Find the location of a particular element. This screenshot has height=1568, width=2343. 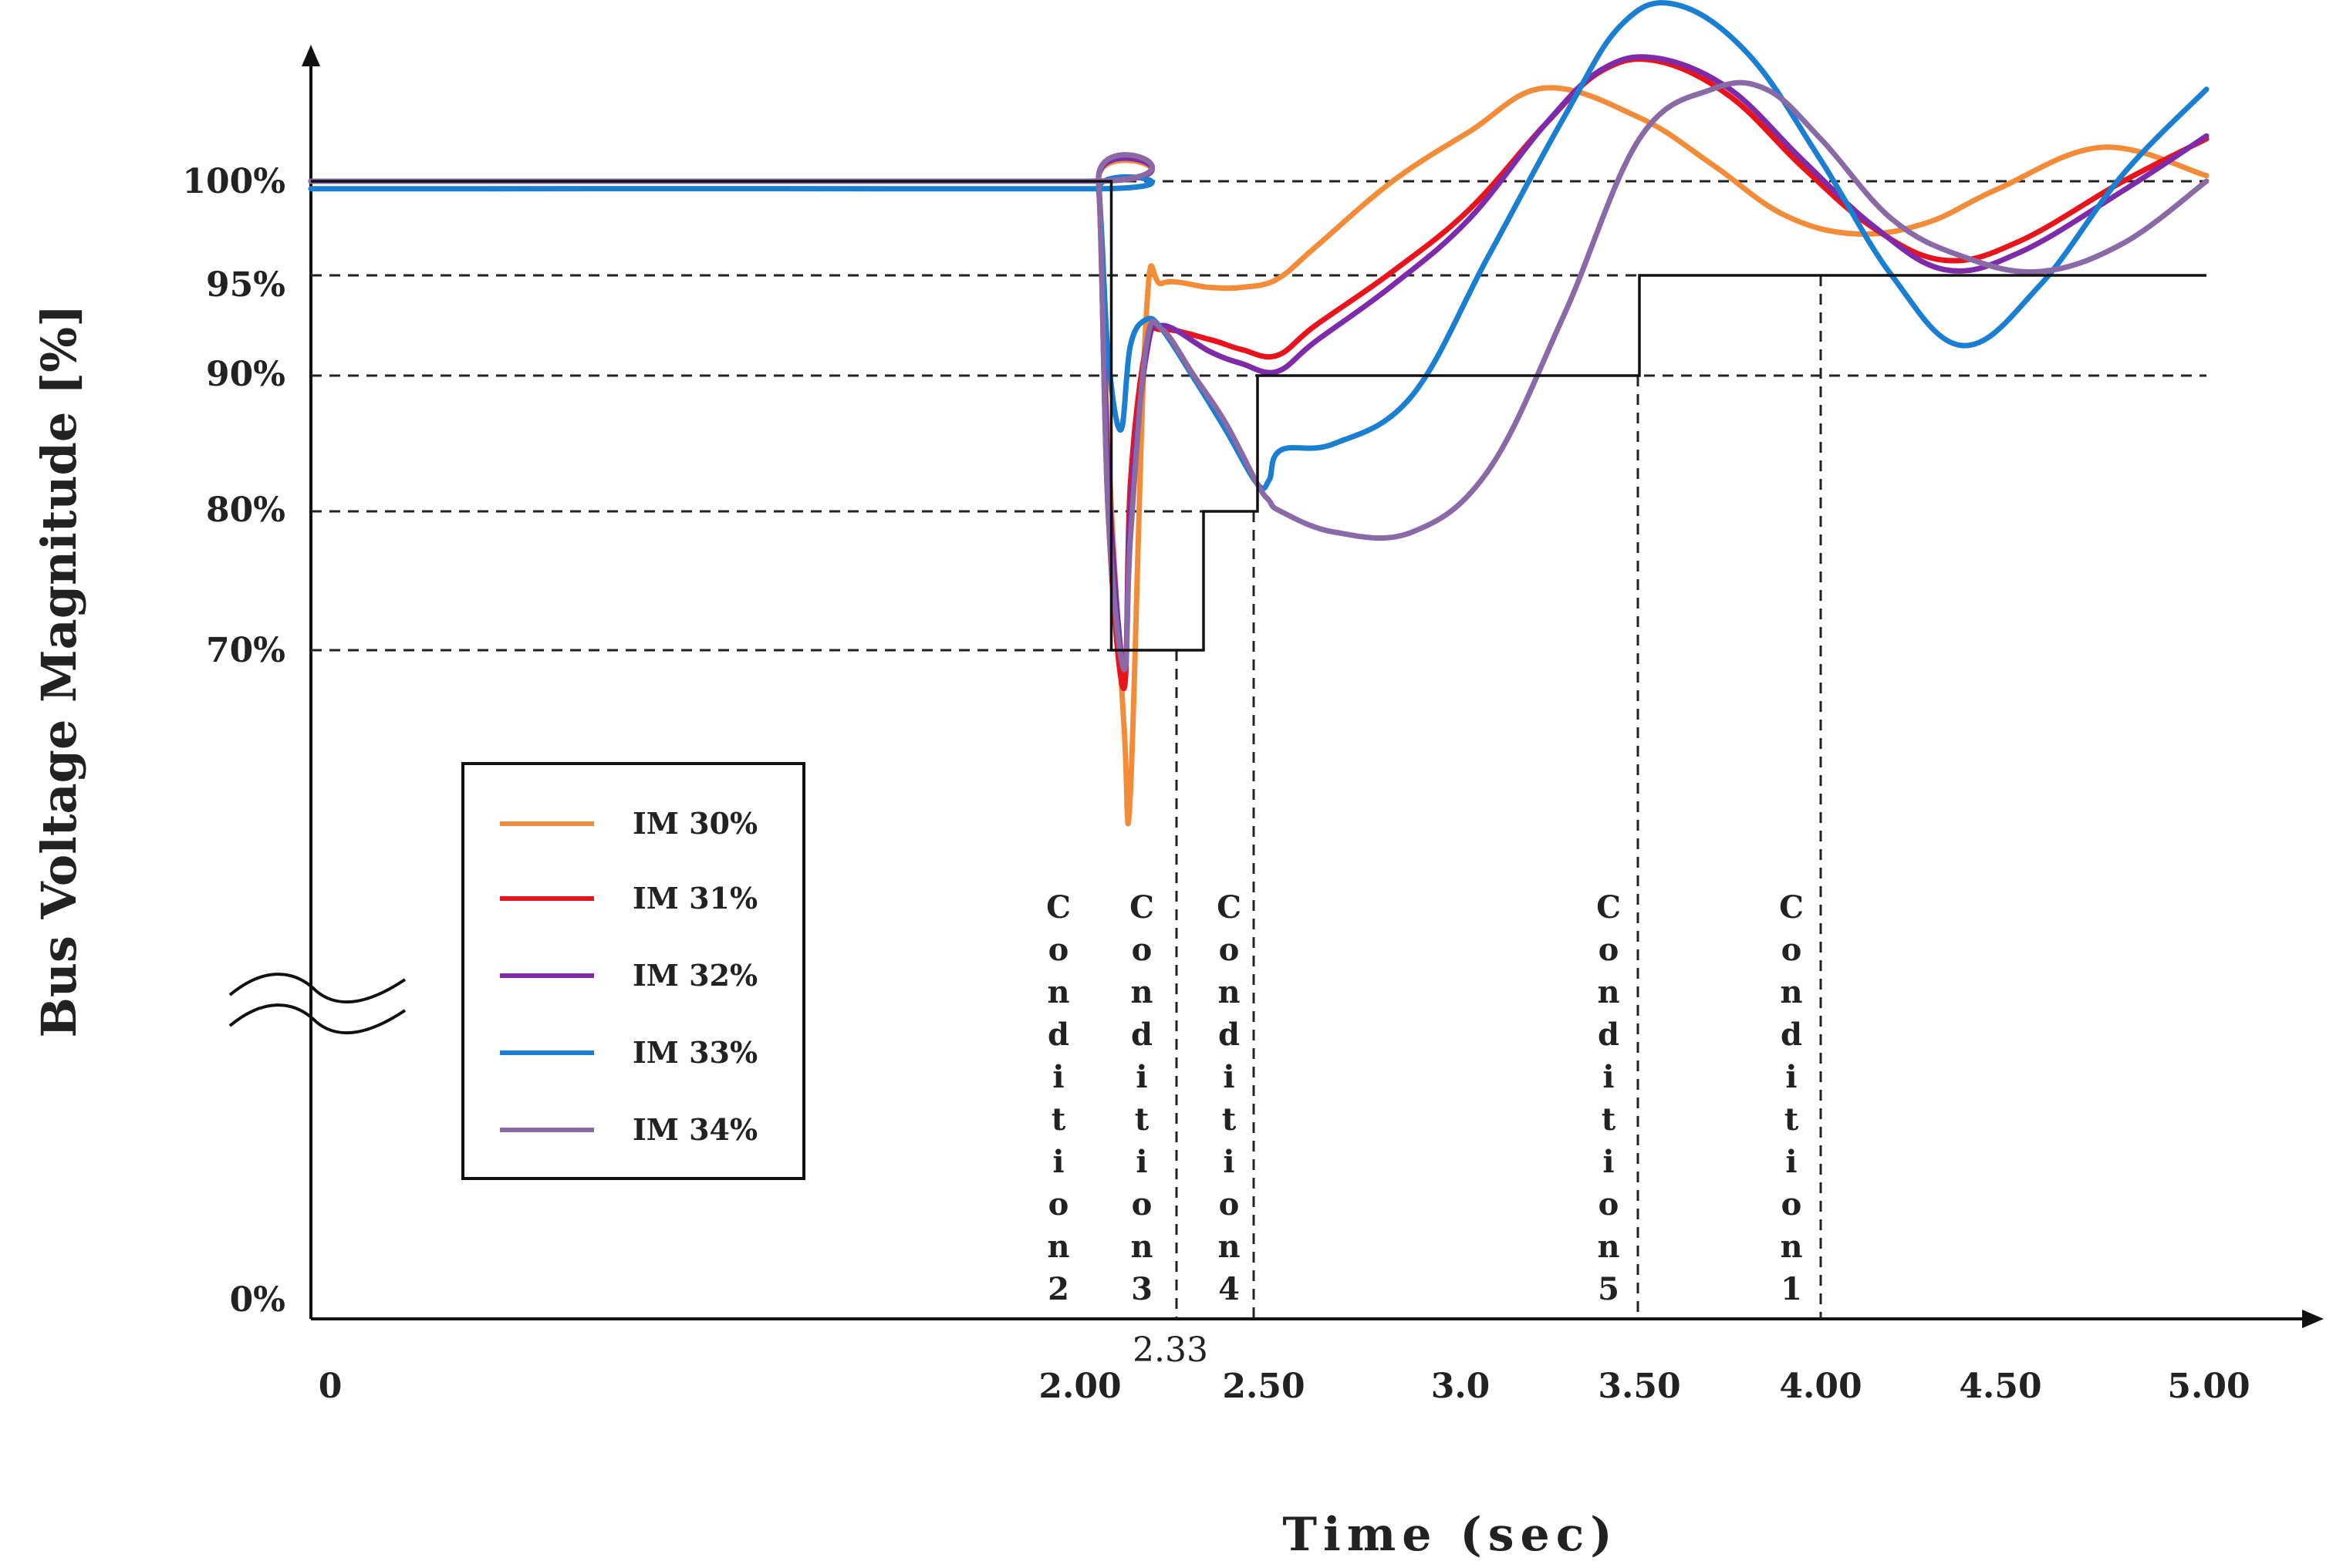

x-axis-arrow is located at coordinates (2313, 1319).